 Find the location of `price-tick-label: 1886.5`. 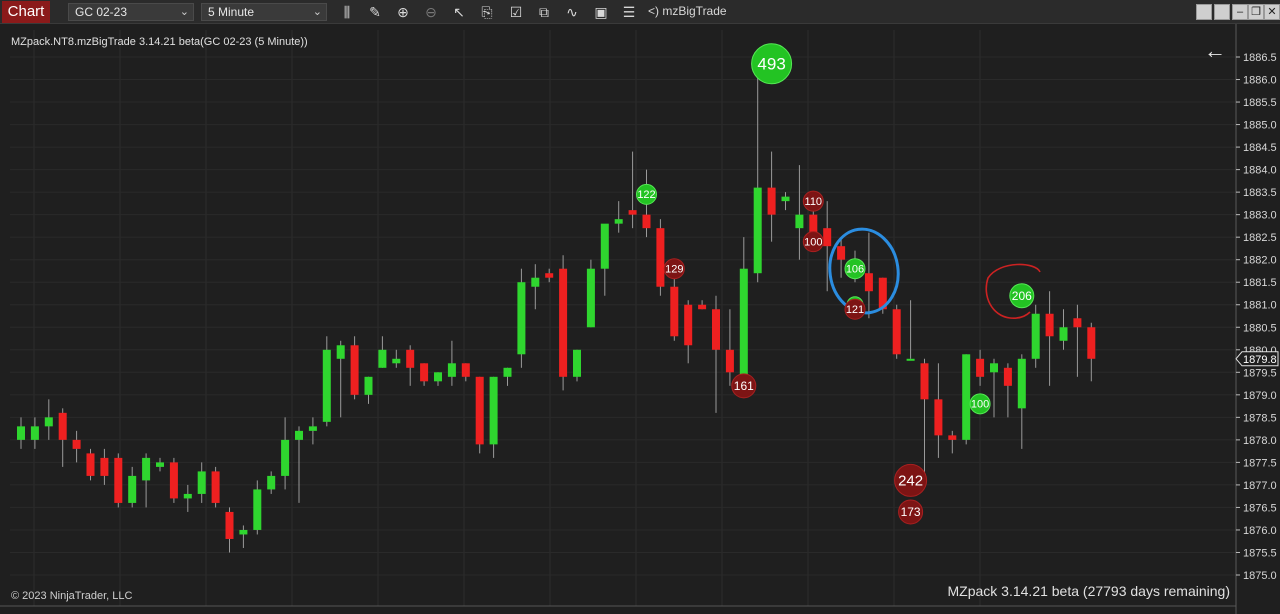

price-tick-label: 1886.5 is located at coordinates (1260, 58).